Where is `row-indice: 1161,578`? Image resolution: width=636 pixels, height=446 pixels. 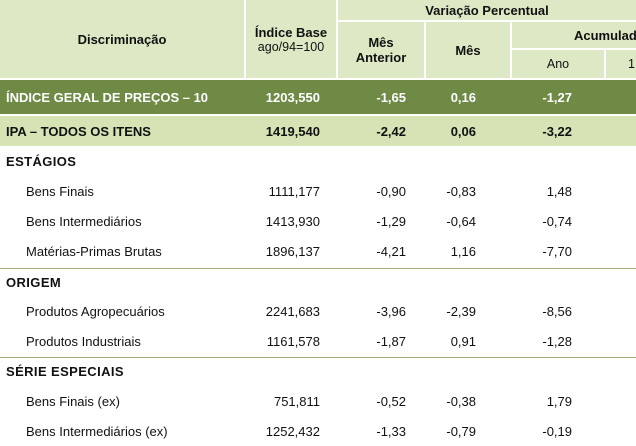 row-indice: 1161,578 is located at coordinates (293, 341).